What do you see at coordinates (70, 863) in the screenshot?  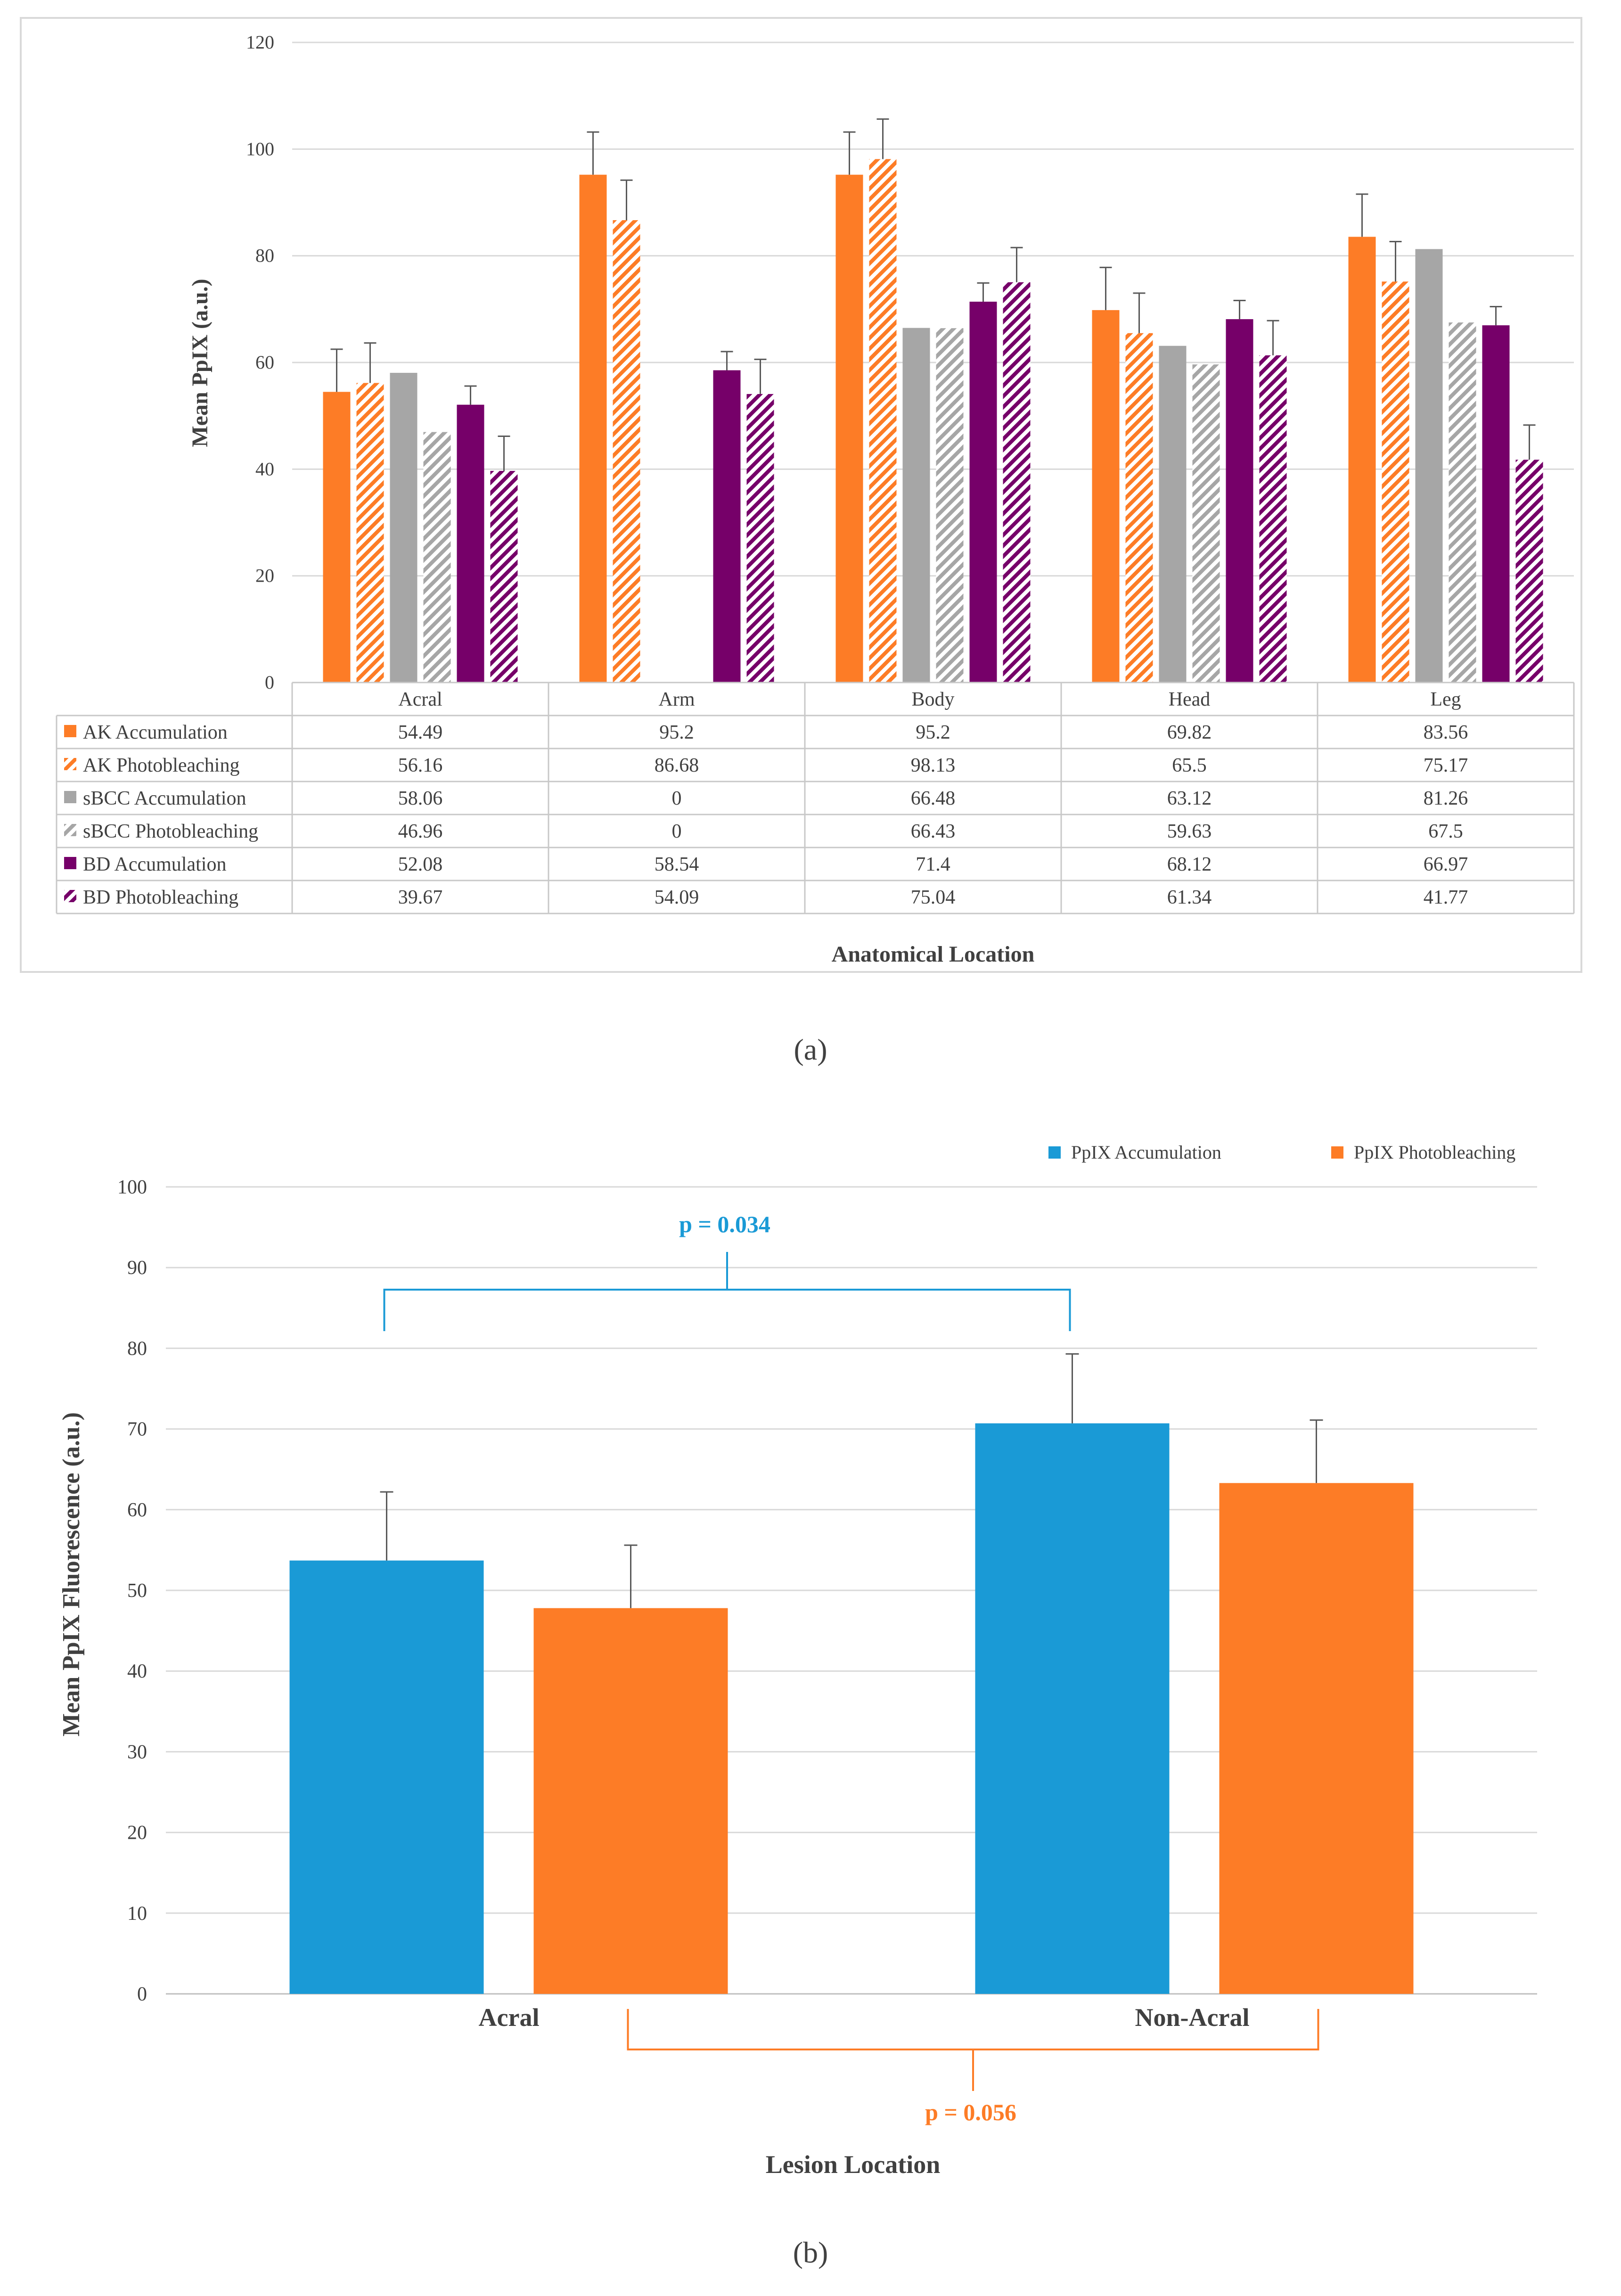 I see `legend-swatch-bd-accumulation` at bounding box center [70, 863].